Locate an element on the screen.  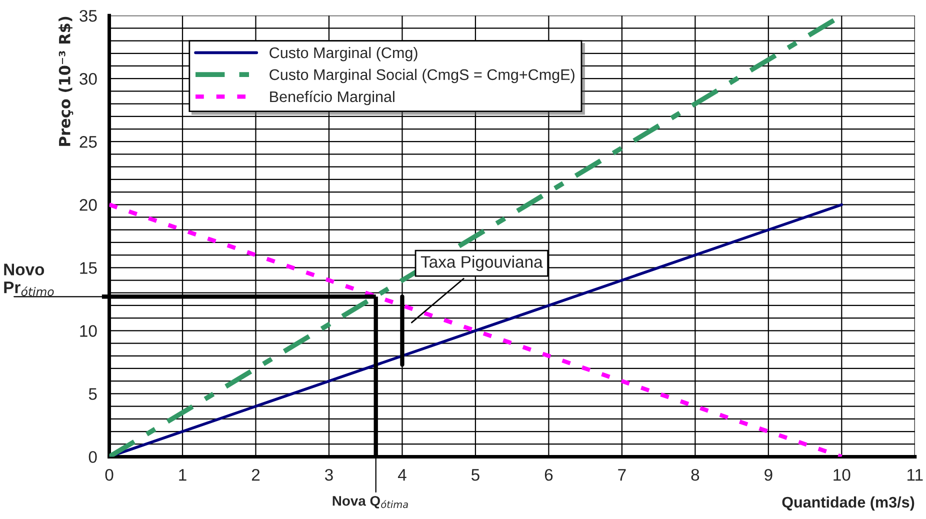
x-axis-title: Quantidade (m3/s) is located at coordinates (848, 503).